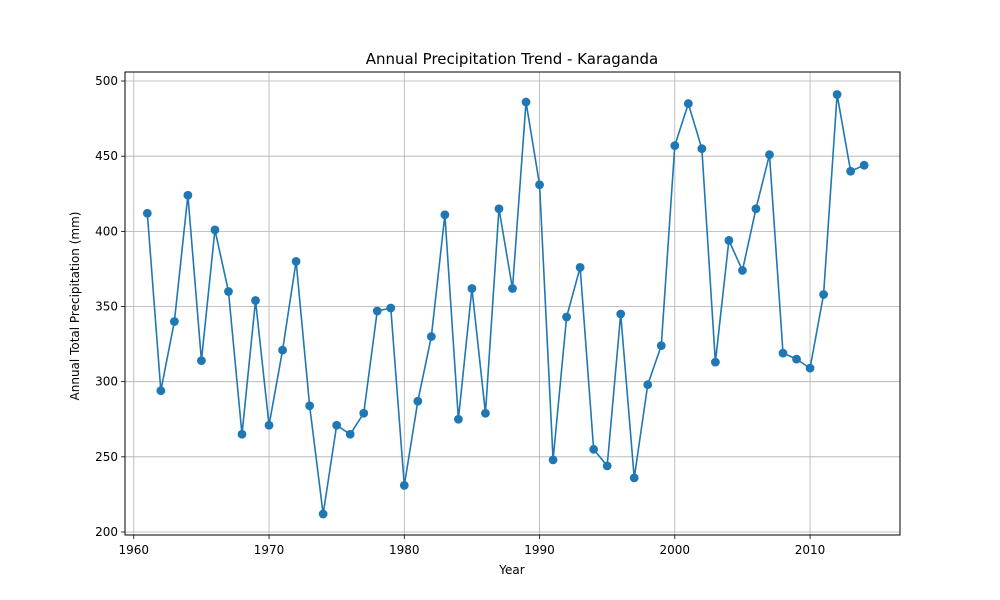  I want to click on chart-title: Annual Precipitation Trend - Karaganda, so click(512, 59).